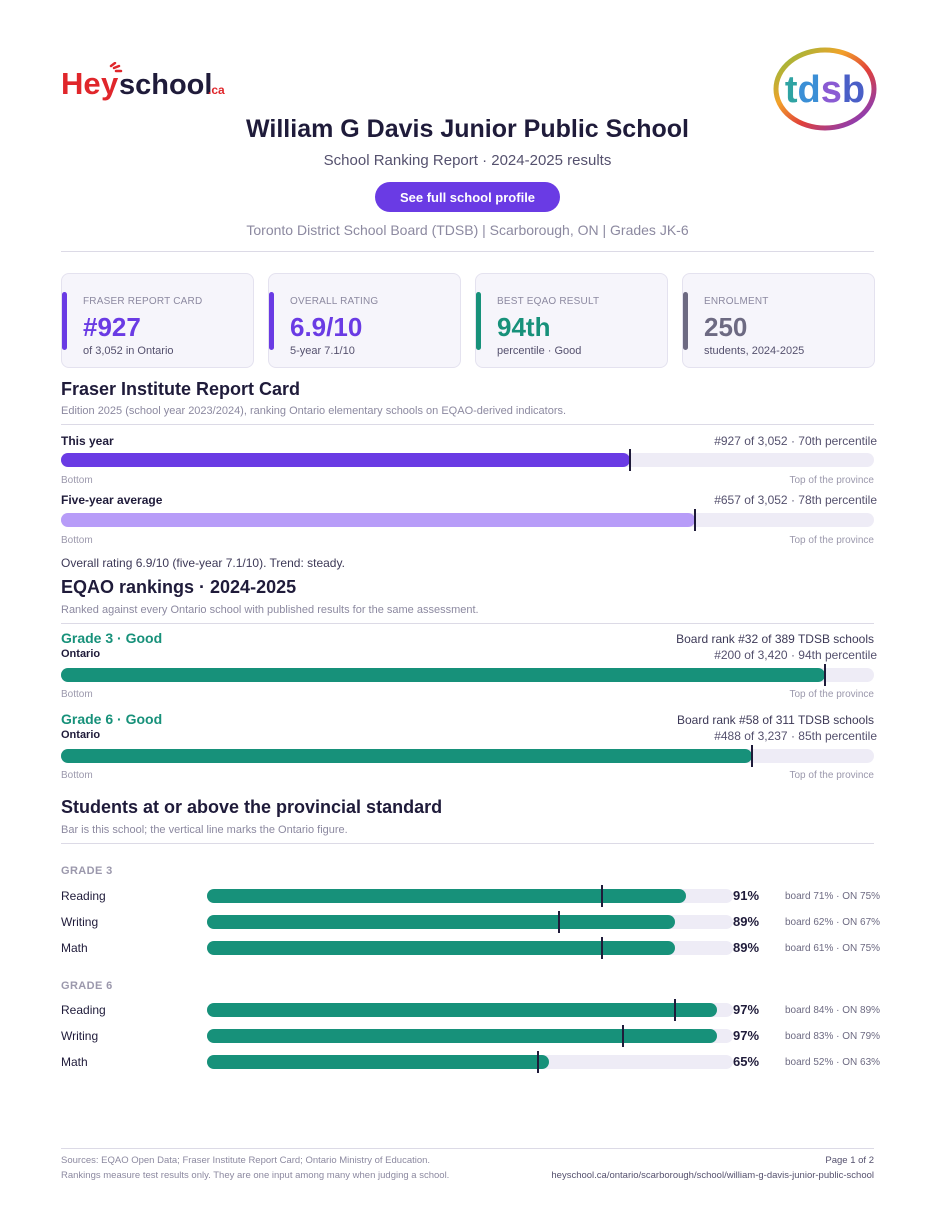 This screenshot has width=935, height=1210. What do you see at coordinates (467, 675) in the screenshot?
I see `eqao-grade3-track` at bounding box center [467, 675].